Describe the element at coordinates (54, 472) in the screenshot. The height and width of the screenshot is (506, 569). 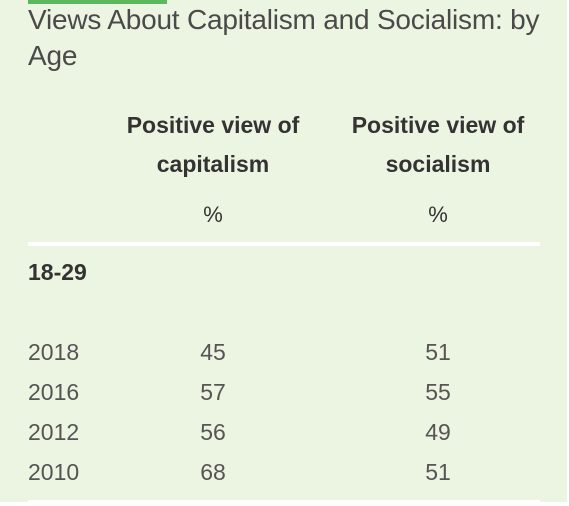
I see `row-year-label: 2010` at that location.